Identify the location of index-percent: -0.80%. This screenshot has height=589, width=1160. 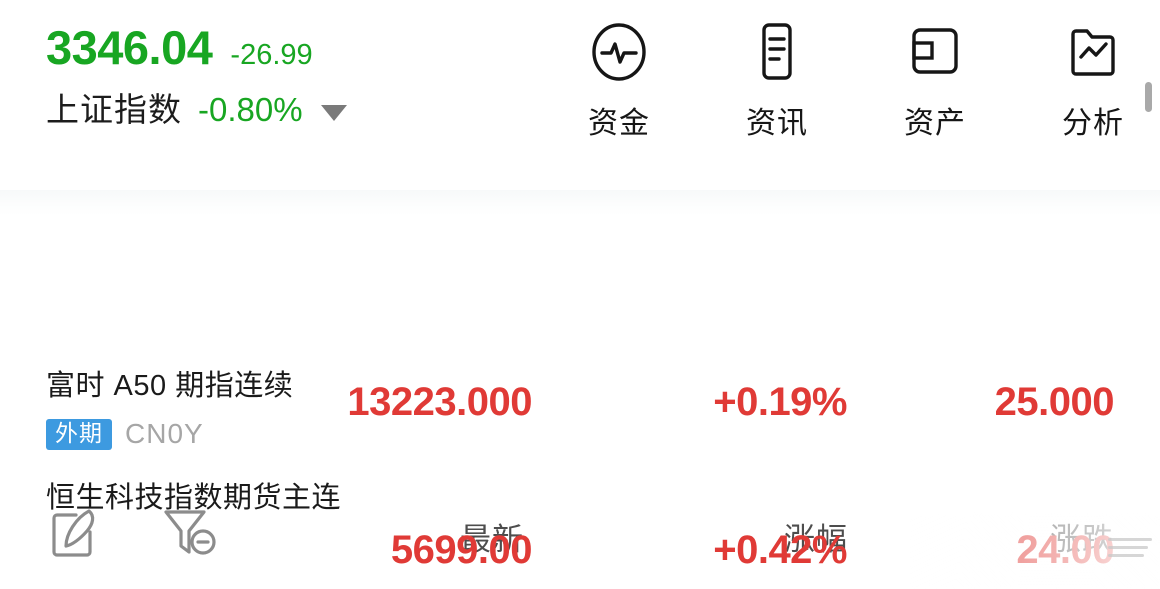
(250, 109).